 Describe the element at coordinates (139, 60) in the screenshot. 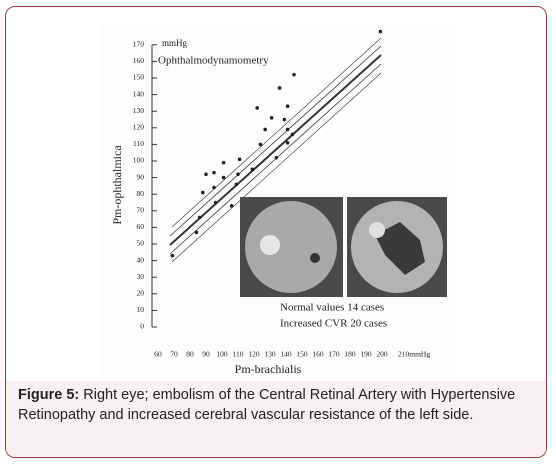

I see `y-tick-label: 160` at that location.